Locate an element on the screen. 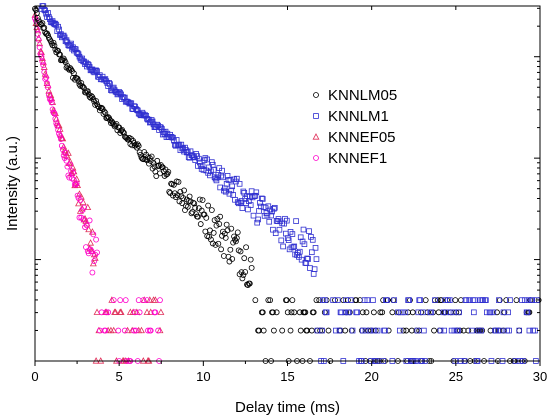 The image size is (550, 420). x-tick-label: 15 is located at coordinates (287, 376).